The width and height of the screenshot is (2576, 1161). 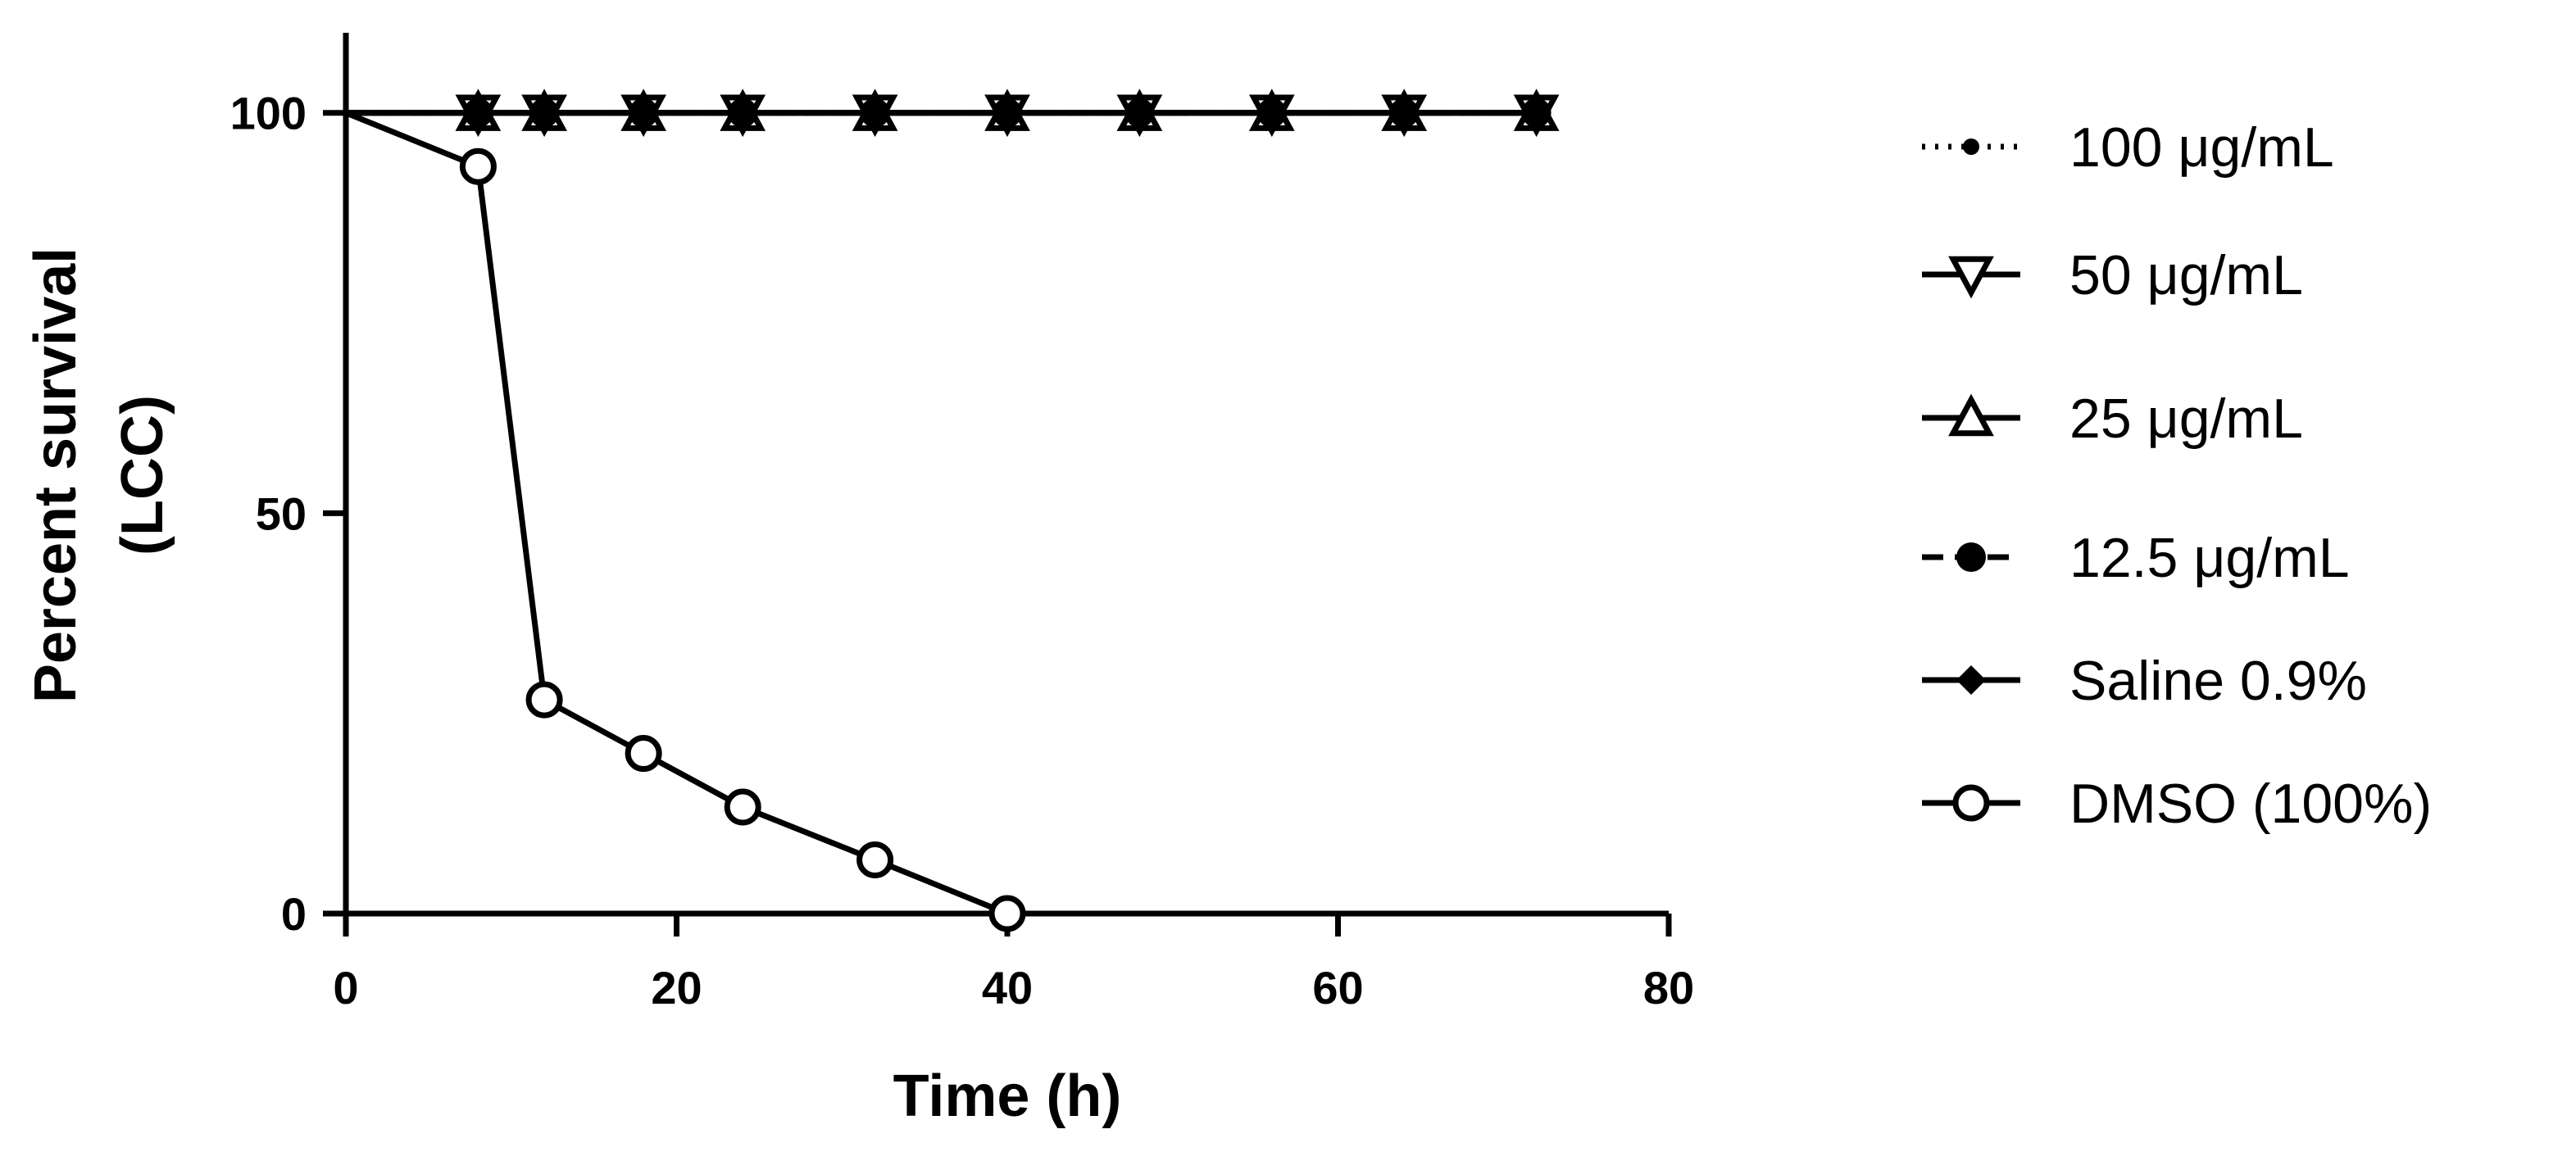 What do you see at coordinates (2201, 147) in the screenshot?
I see `legend-label-1: 100 μg/mL` at bounding box center [2201, 147].